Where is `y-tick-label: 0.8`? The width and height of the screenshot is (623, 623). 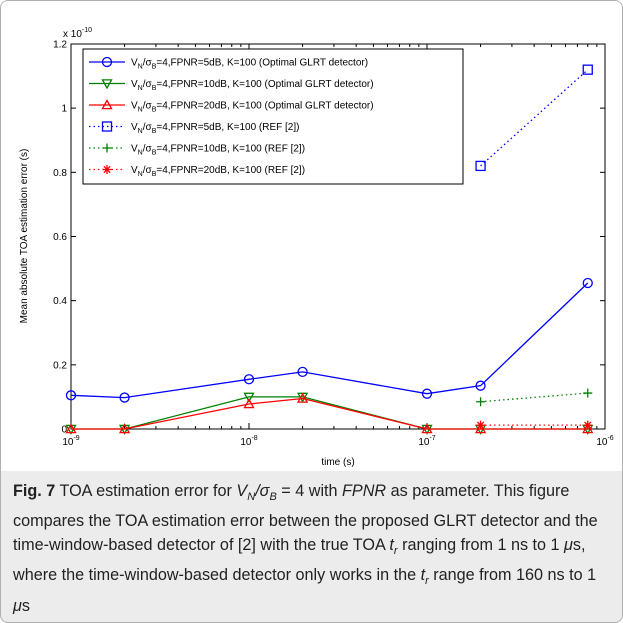
y-tick-label: 0.8 is located at coordinates (60, 173).